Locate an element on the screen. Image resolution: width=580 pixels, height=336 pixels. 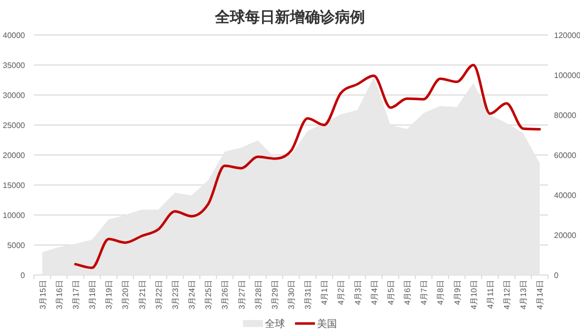
y-tick-label: 25000 is located at coordinates (14, 125).